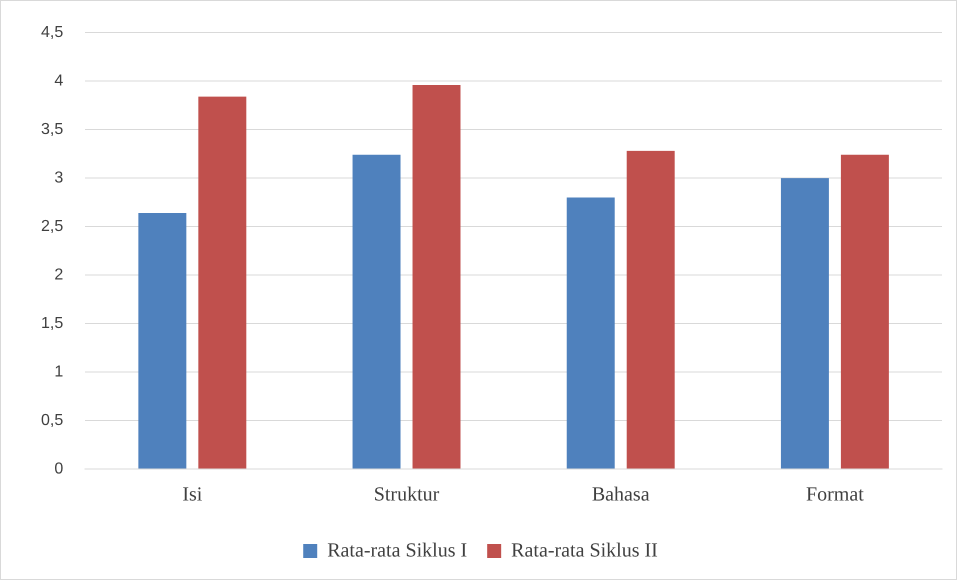 This screenshot has width=957, height=580. What do you see at coordinates (59, 81) in the screenshot?
I see `y-tick-label: 4` at bounding box center [59, 81].